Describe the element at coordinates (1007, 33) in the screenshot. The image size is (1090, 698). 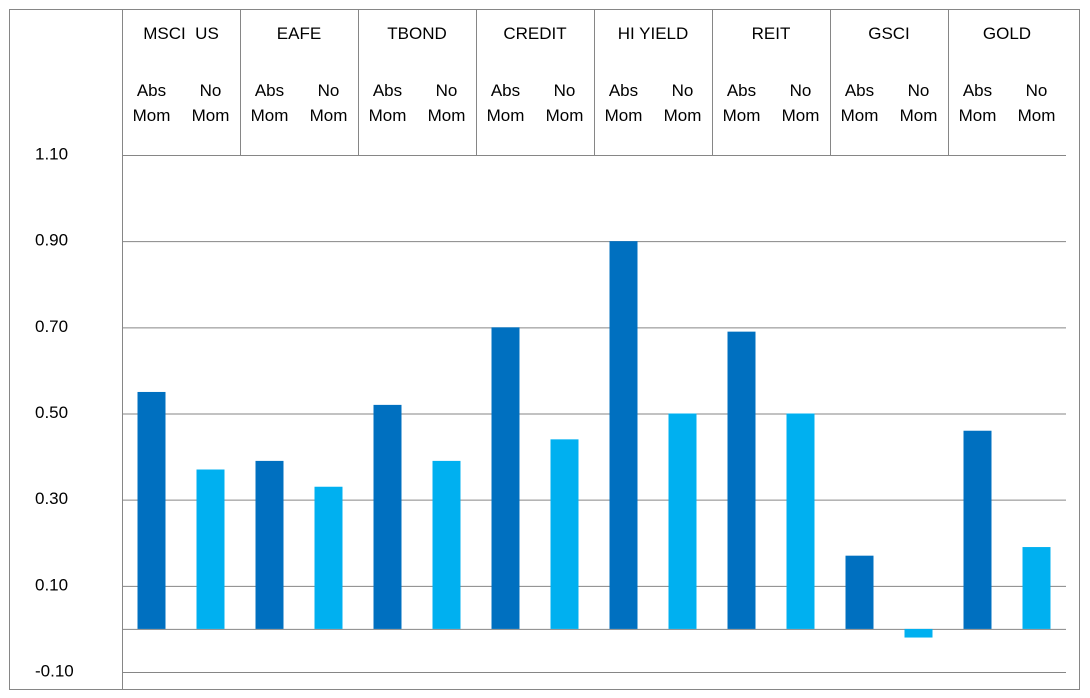
I see `category-label: GOLD` at that location.